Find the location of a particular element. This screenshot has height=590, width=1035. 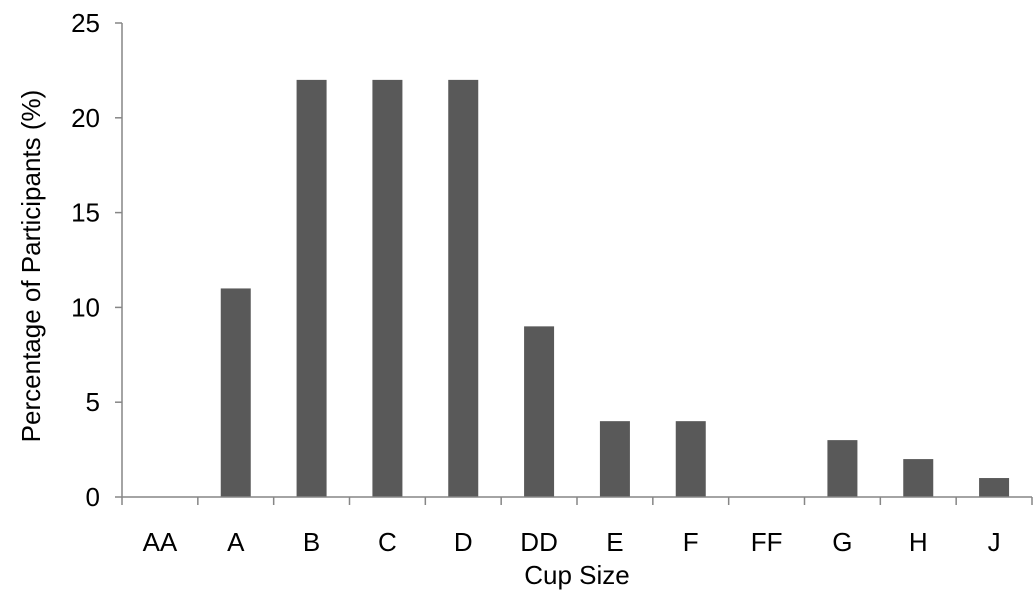

x-tick-label: J is located at coordinates (994, 542).